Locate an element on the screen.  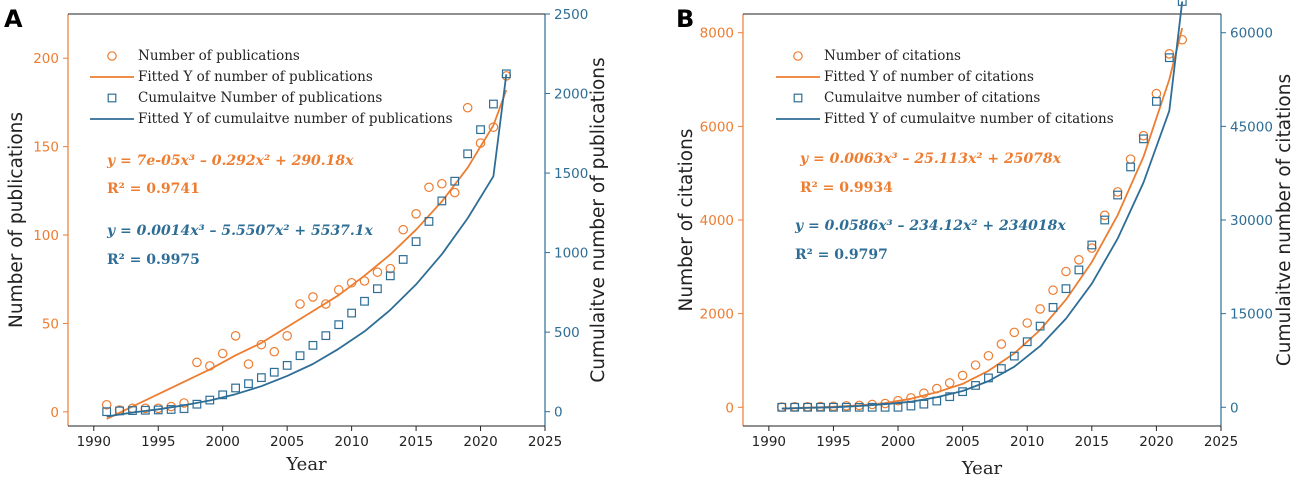
legend-entry: Cumulaitve number of citations is located at coordinates (932, 98).